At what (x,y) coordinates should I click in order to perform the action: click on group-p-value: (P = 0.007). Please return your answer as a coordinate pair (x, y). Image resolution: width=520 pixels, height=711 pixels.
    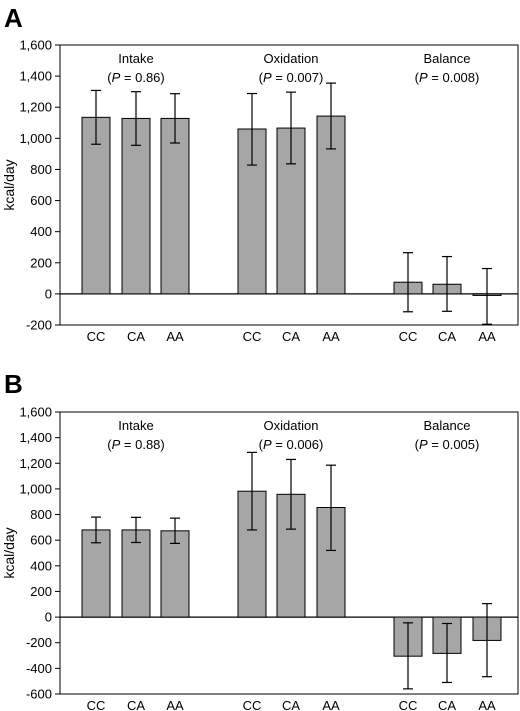
    Looking at the image, I should click on (291, 77).